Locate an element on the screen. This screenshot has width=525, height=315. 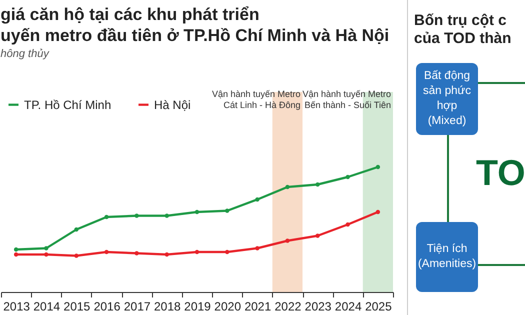
x-tick-label: 2017 is located at coordinates (137, 307).